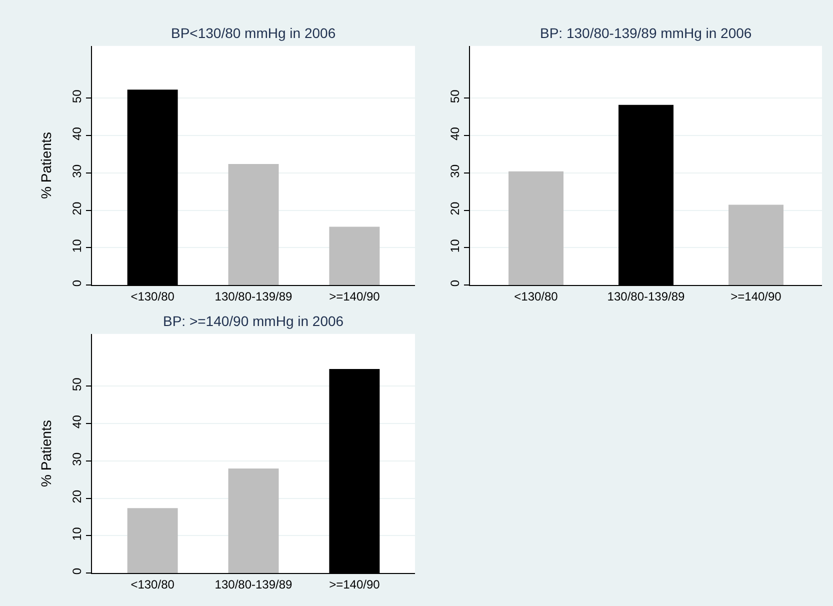 The image size is (833, 606). I want to click on chart-title: BP<130/80 mmHg in 2006, so click(253, 33).